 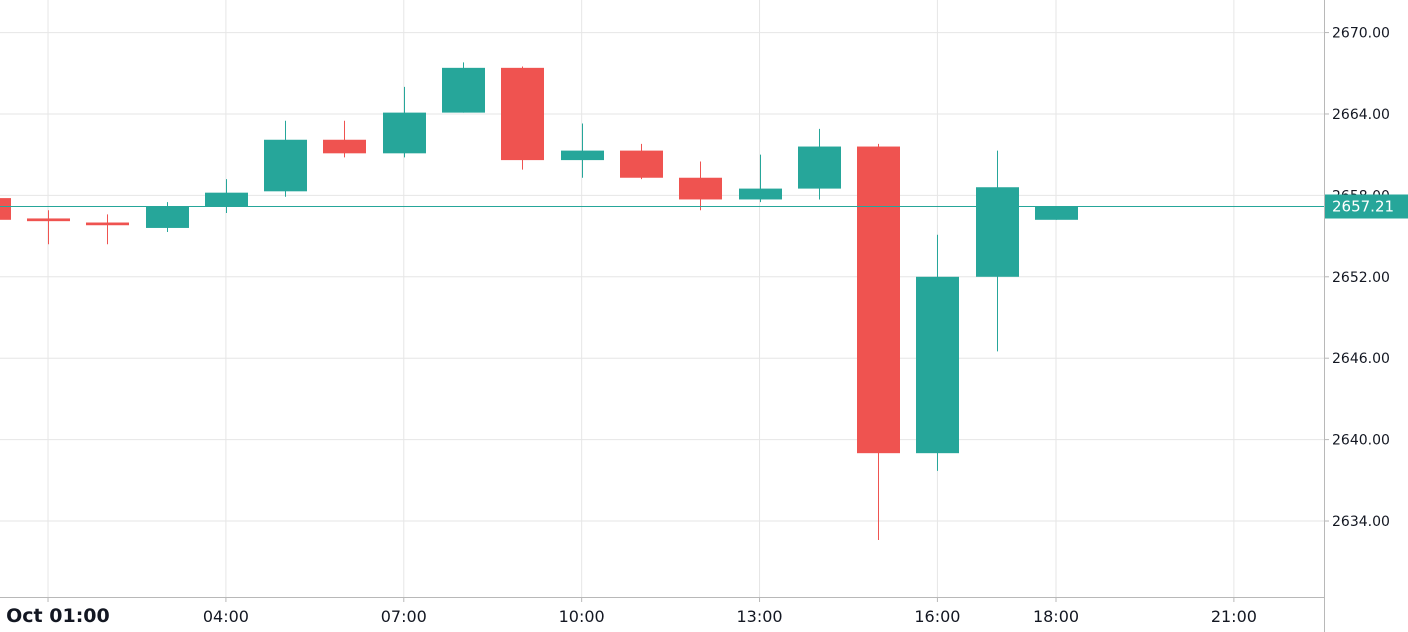 I want to click on last-price-badge-bg, so click(x=1366, y=206).